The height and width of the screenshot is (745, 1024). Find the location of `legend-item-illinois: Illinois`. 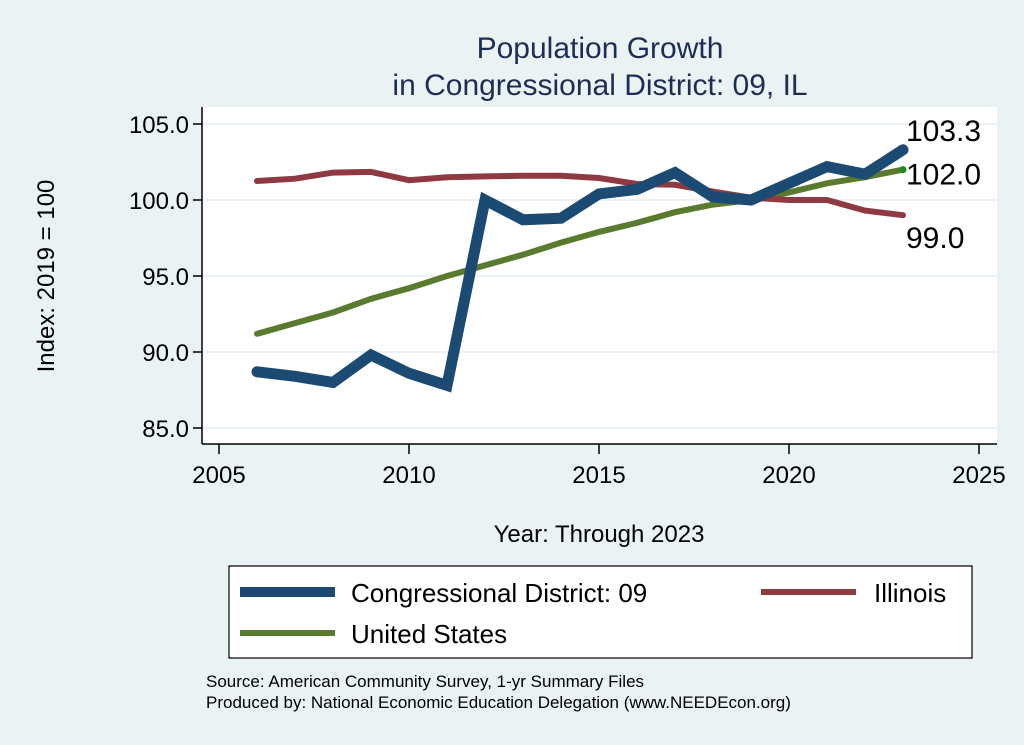

legend-item-illinois: Illinois is located at coordinates (853, 593).